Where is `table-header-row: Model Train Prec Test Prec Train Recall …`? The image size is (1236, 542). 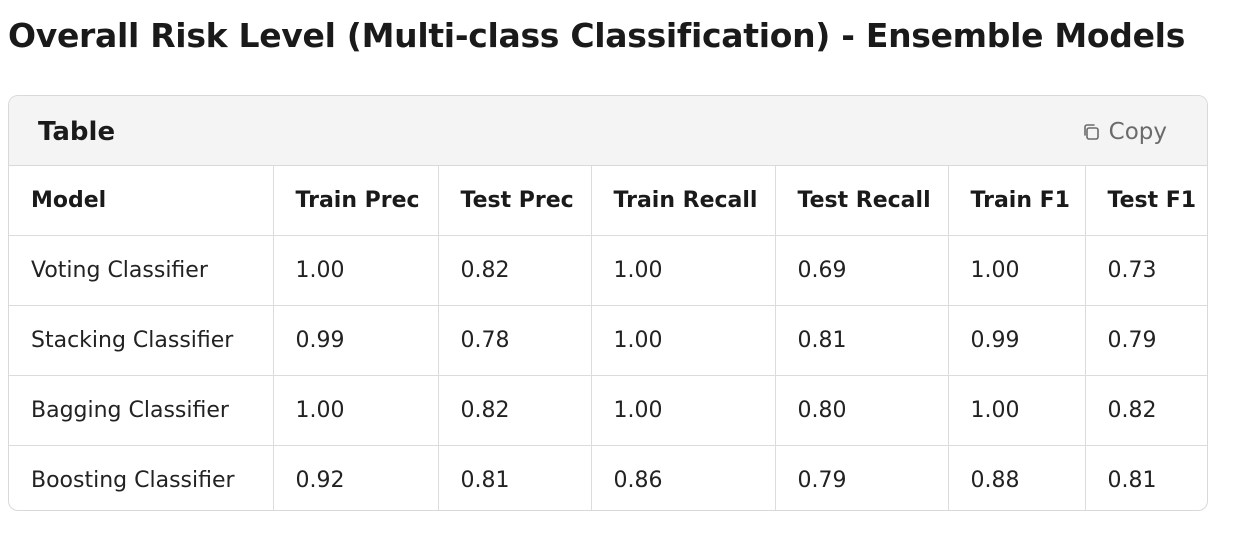
table-header-row: Model Train Prec Test Prec Train Recall … is located at coordinates (608, 201).